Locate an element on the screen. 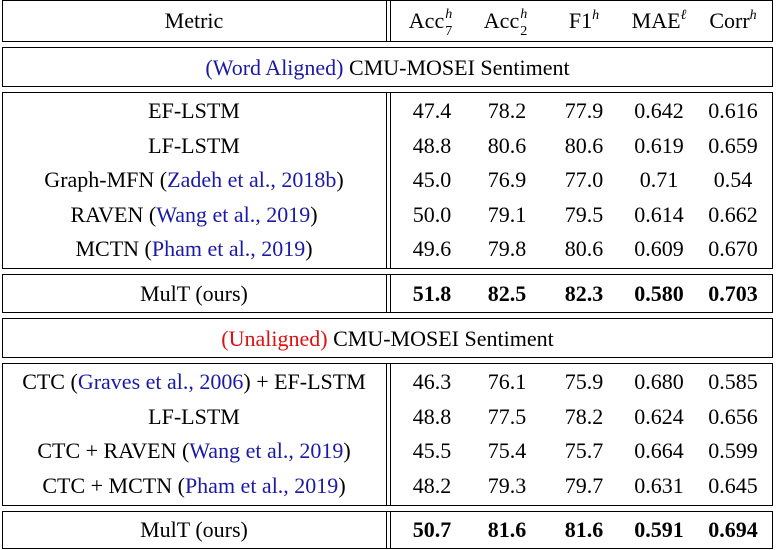  method-name: CTC + RAVEN (Wang et al., 2019) is located at coordinates (194, 451).